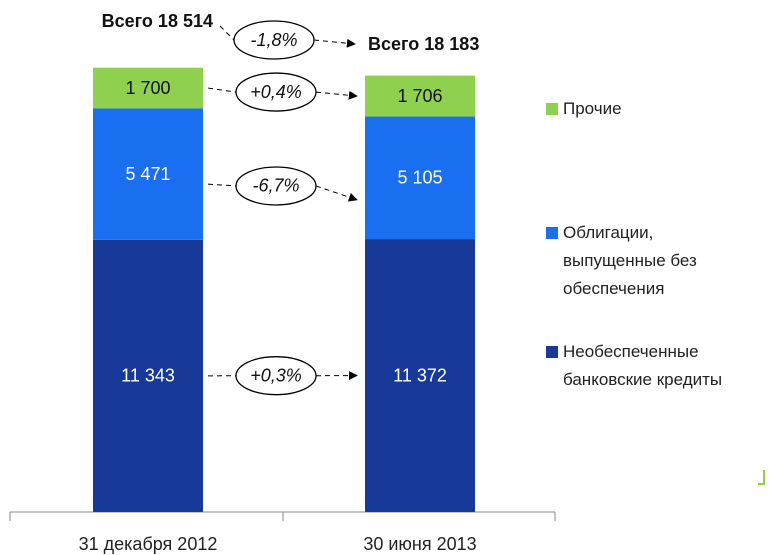  I want to click on change-label: -1,8%, so click(273, 40).